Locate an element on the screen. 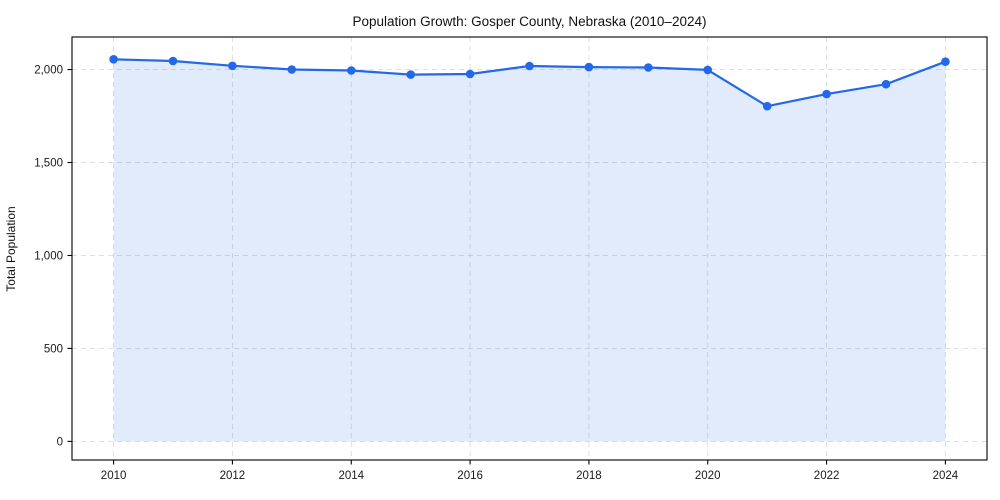 The image size is (1000, 500). x-tick-label: 2020 is located at coordinates (708, 476).